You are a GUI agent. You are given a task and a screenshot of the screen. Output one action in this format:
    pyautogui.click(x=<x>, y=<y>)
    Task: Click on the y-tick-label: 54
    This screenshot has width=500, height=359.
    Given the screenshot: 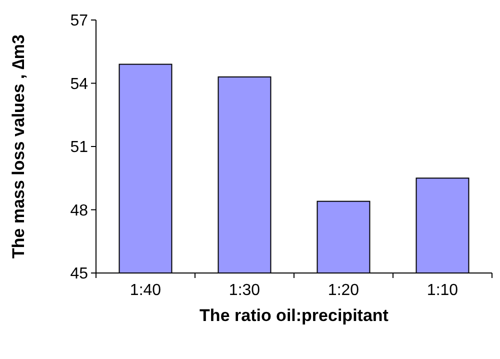 What is the action you would take?
    pyautogui.click(x=79, y=84)
    